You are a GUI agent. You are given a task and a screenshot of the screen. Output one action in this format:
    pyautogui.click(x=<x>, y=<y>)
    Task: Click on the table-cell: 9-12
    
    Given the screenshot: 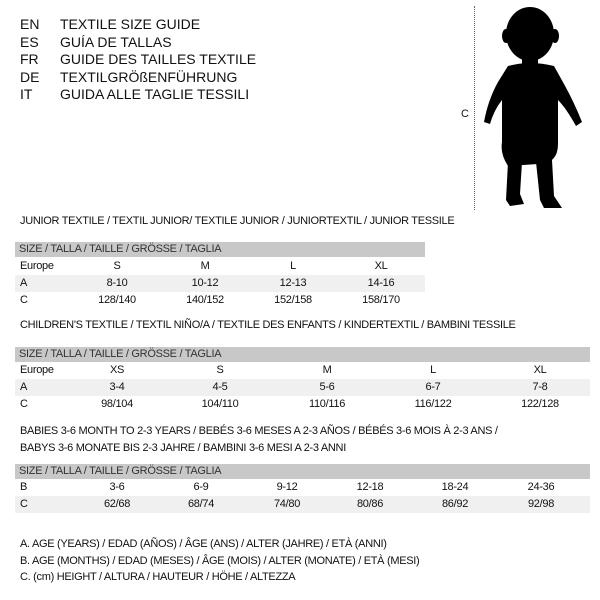 What is the action you would take?
    pyautogui.click(x=287, y=487)
    